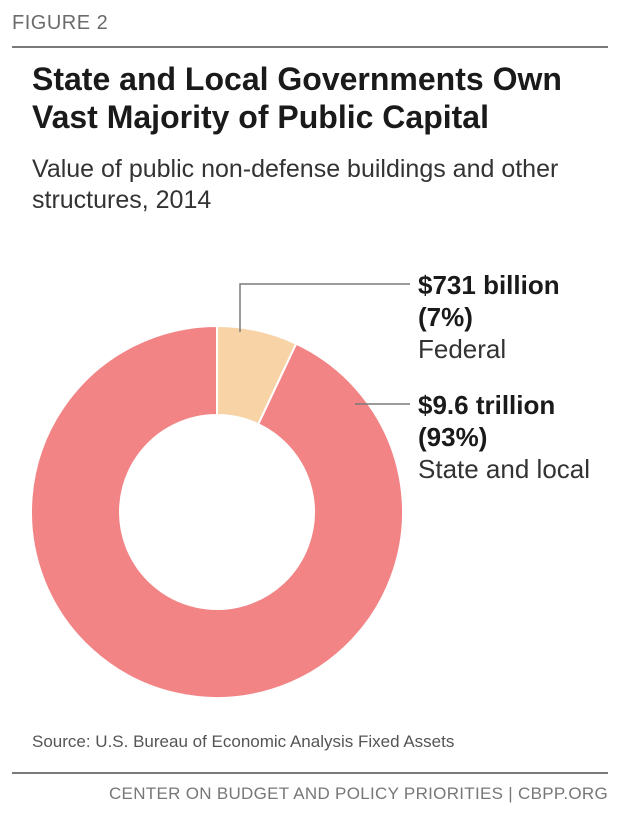 This screenshot has width=620, height=822. I want to click on federal-leader-line, so click(324, 307).